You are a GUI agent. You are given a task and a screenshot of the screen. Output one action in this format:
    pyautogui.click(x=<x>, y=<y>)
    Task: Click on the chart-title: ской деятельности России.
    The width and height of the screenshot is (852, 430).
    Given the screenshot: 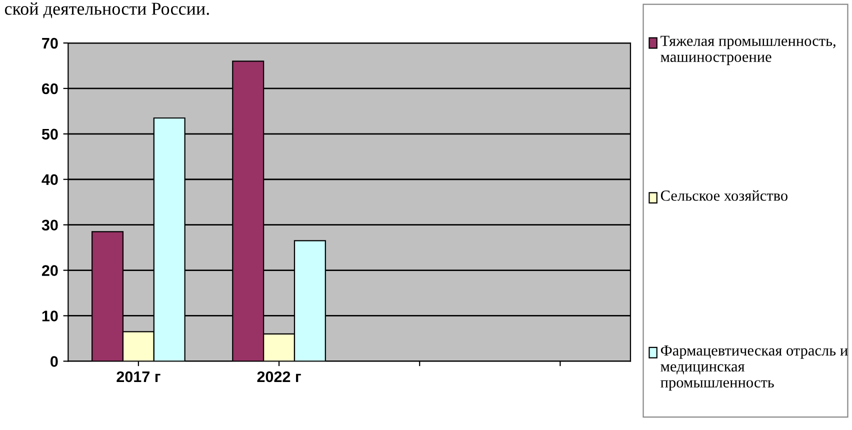 What is the action you would take?
    pyautogui.click(x=106, y=10)
    